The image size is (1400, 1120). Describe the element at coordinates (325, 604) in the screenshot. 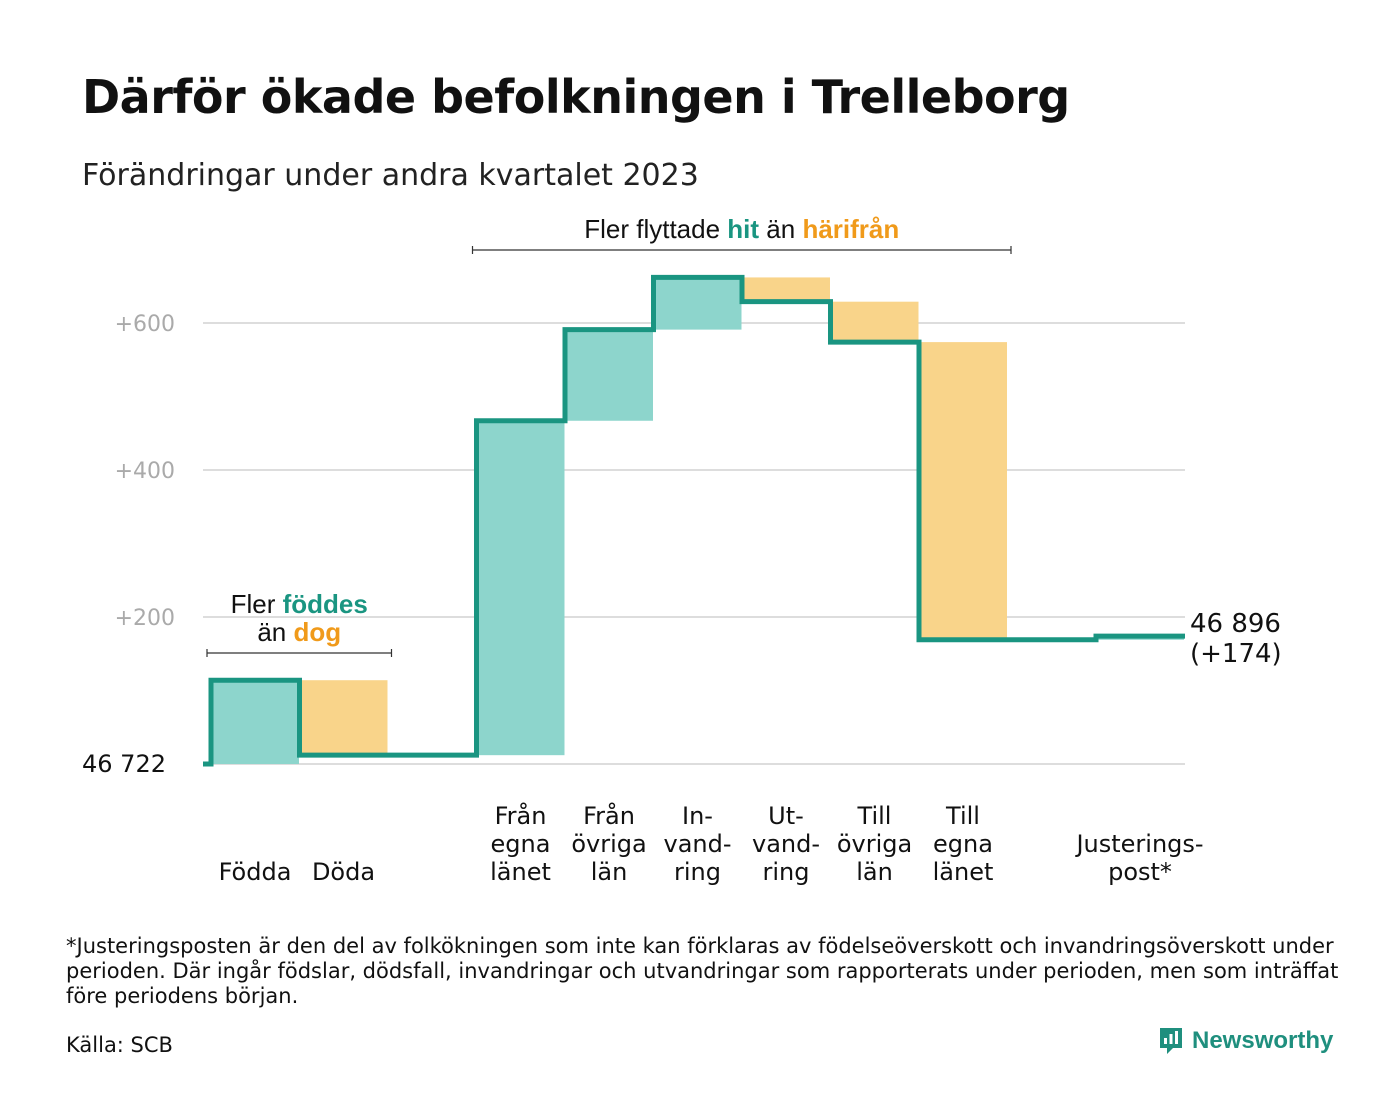

I see `annotation-segment: föddes` at that location.